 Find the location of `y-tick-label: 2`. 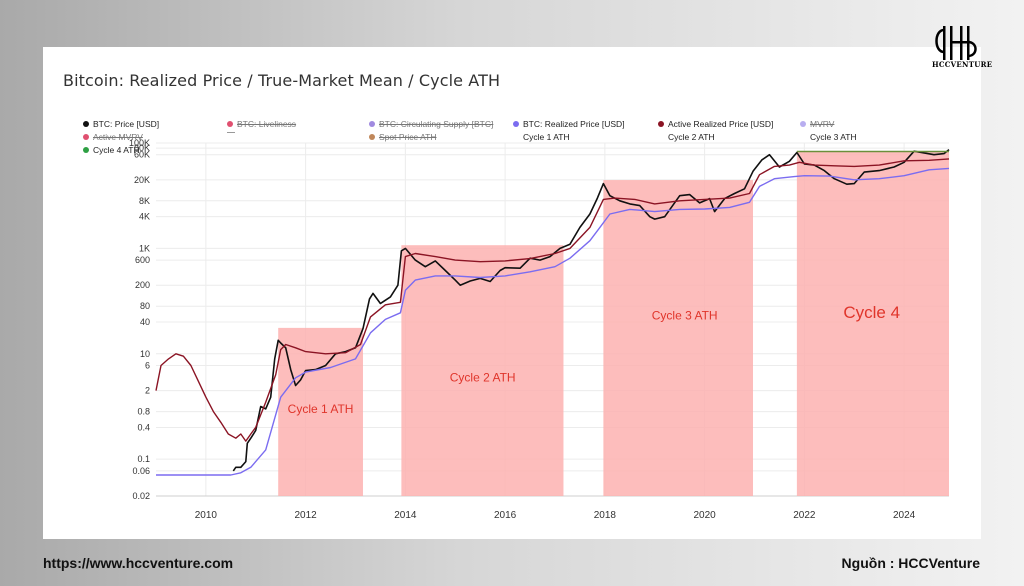

y-tick-label: 2 is located at coordinates (147, 391).